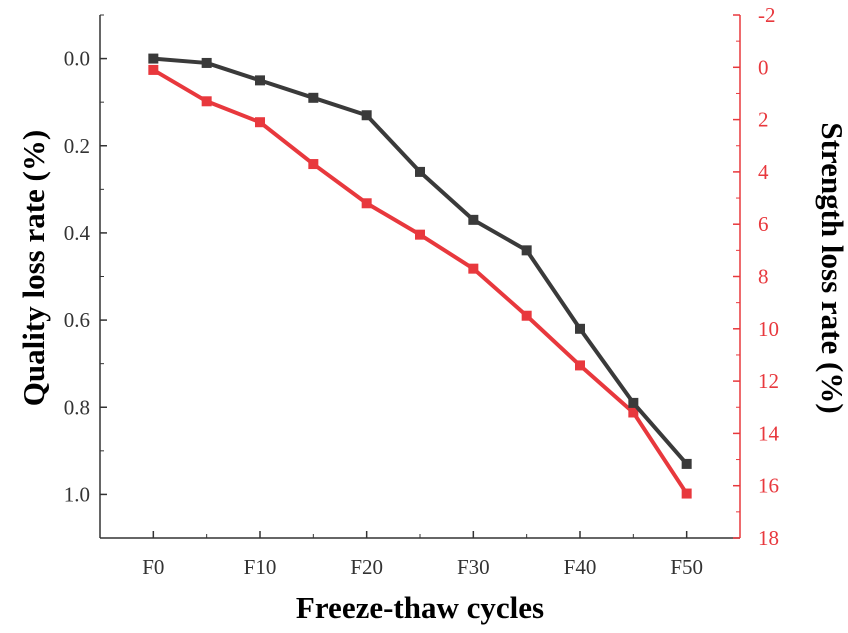  Describe the element at coordinates (33, 268) in the screenshot. I see `y-axis-title: Quality loss rate (%)` at that location.